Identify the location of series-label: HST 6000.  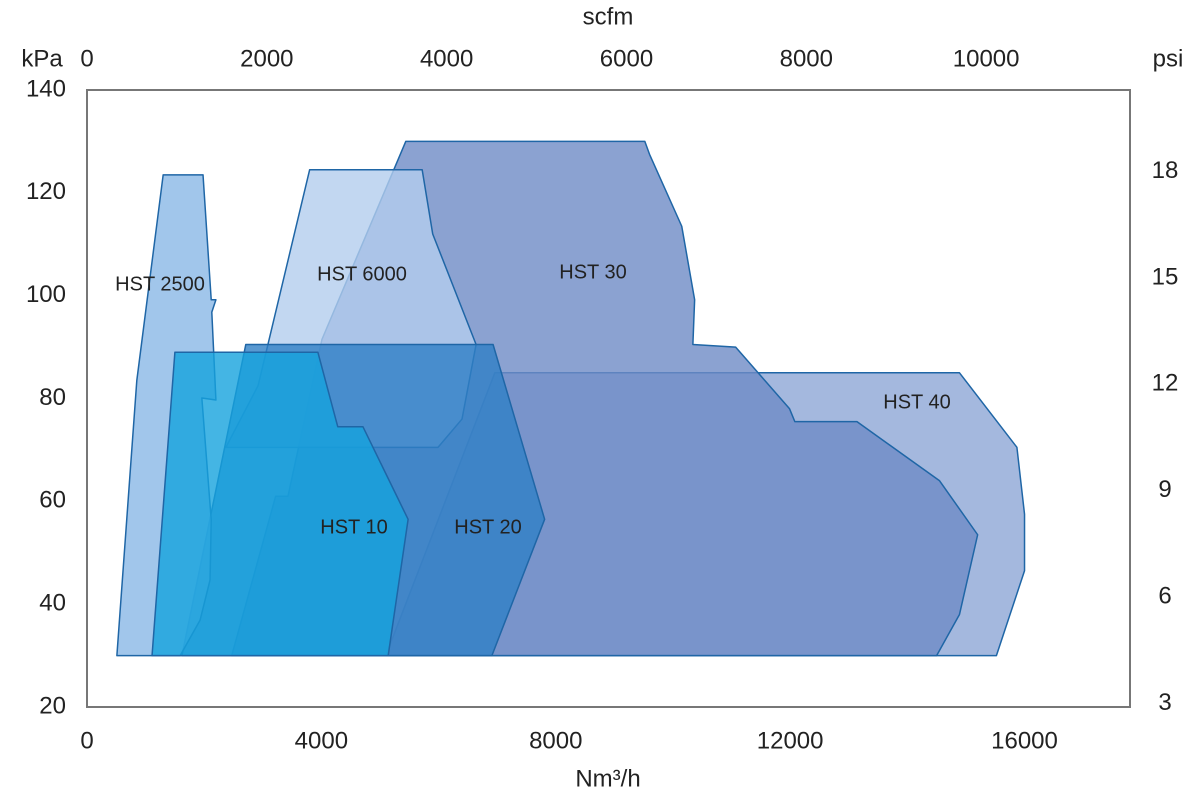
(362, 274).